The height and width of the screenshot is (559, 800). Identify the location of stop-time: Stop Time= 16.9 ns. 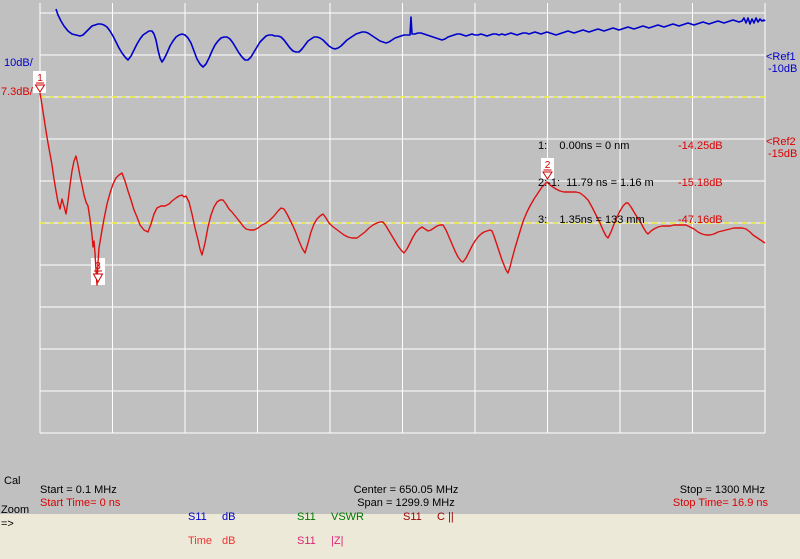
(720, 503).